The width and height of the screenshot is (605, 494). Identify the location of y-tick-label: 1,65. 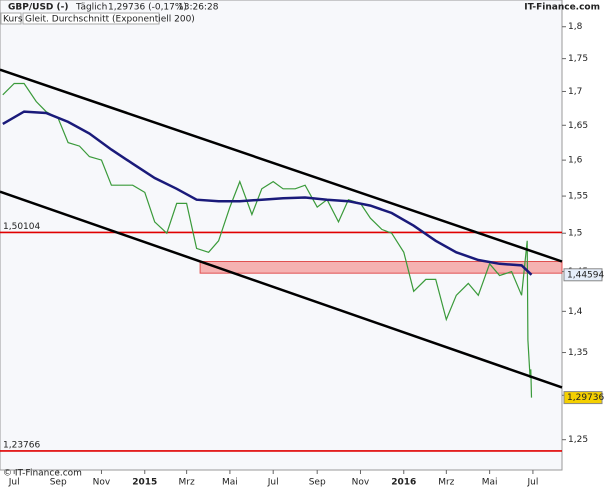
(578, 126).